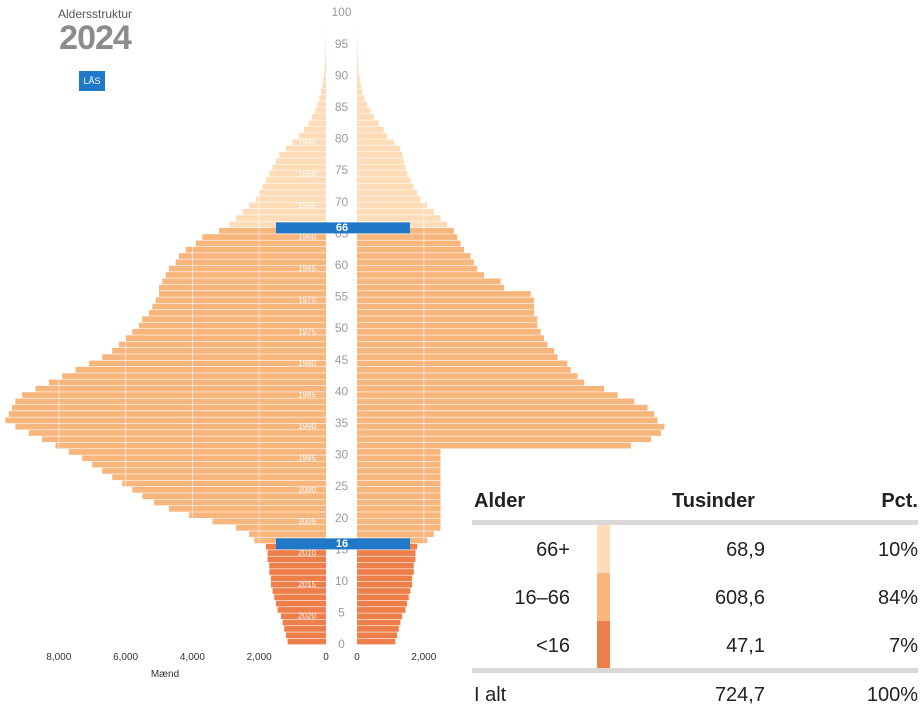  What do you see at coordinates (342, 170) in the screenshot?
I see `age-tick-75: 75` at bounding box center [342, 170].